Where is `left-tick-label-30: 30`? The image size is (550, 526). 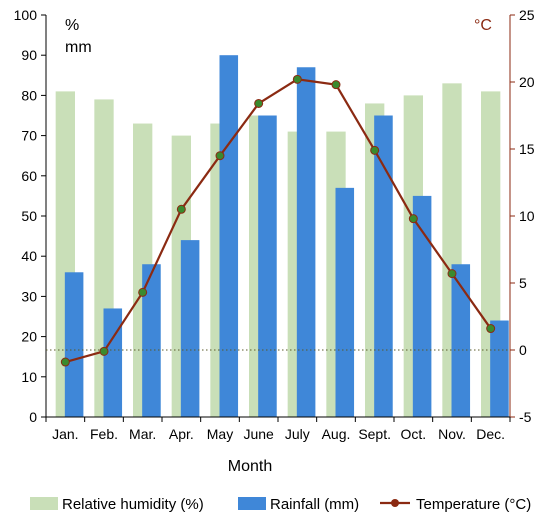 left-tick-label-30: 30 is located at coordinates (29, 296).